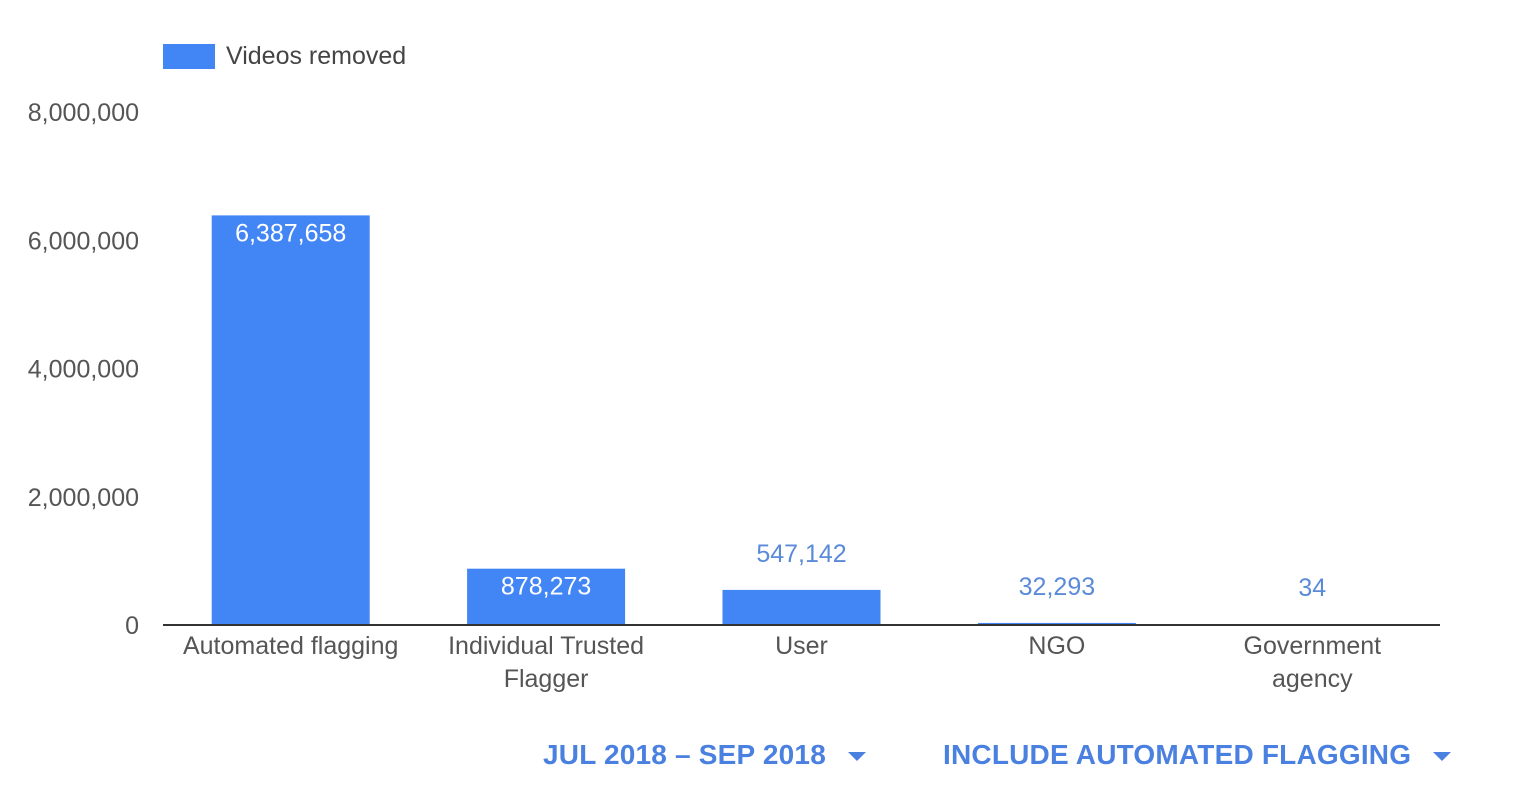  I want to click on y-tick-label: 0, so click(132, 626).